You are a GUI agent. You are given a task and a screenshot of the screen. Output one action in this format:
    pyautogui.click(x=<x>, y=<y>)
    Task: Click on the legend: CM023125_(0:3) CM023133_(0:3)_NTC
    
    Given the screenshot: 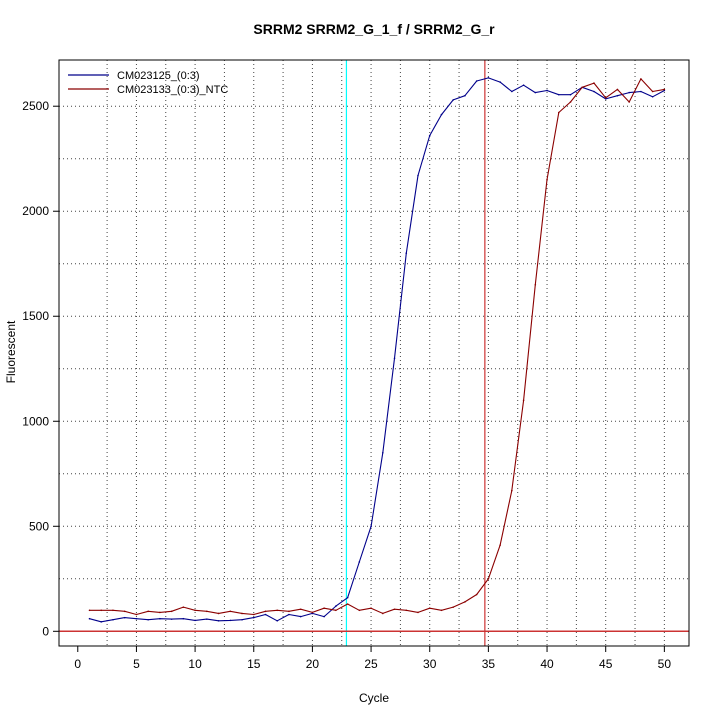 What is the action you would take?
    pyautogui.click(x=148, y=83)
    